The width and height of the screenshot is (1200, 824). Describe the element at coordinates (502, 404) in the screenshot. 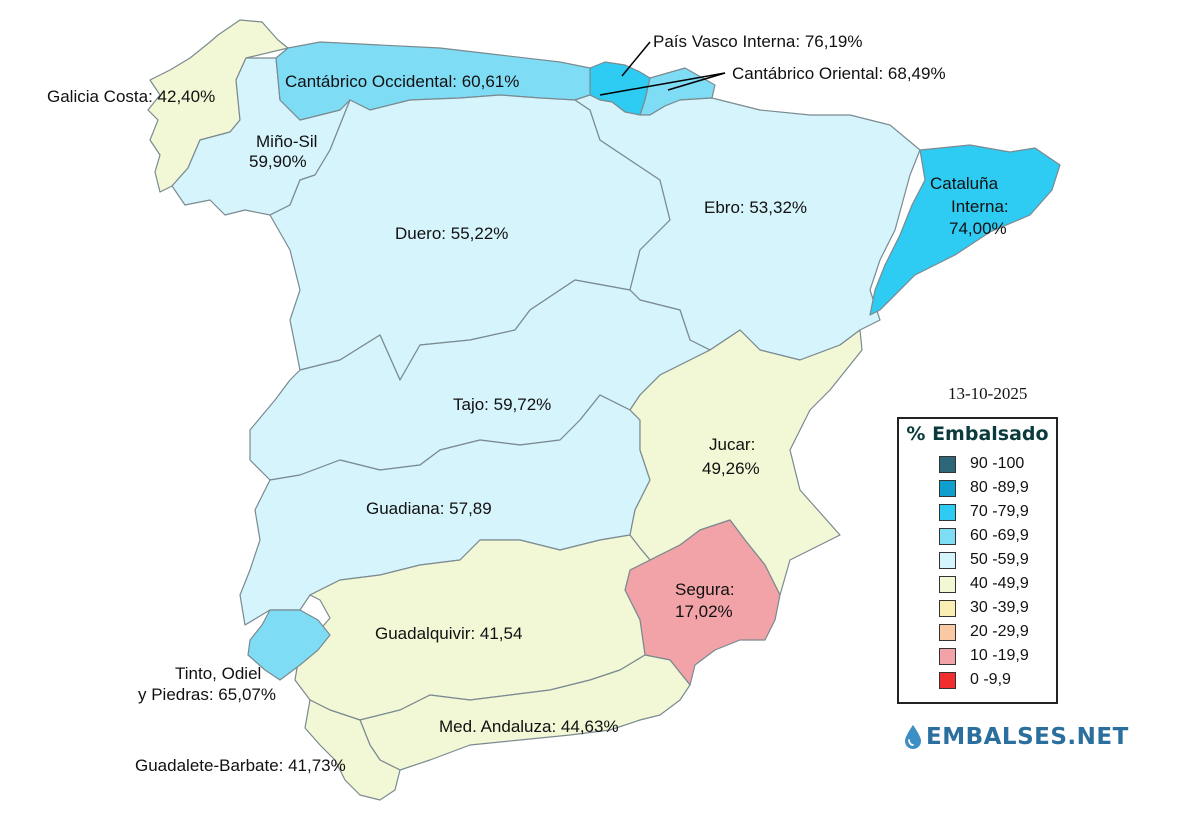

I see `label-tajo: Tajo: 59,72%` at that location.